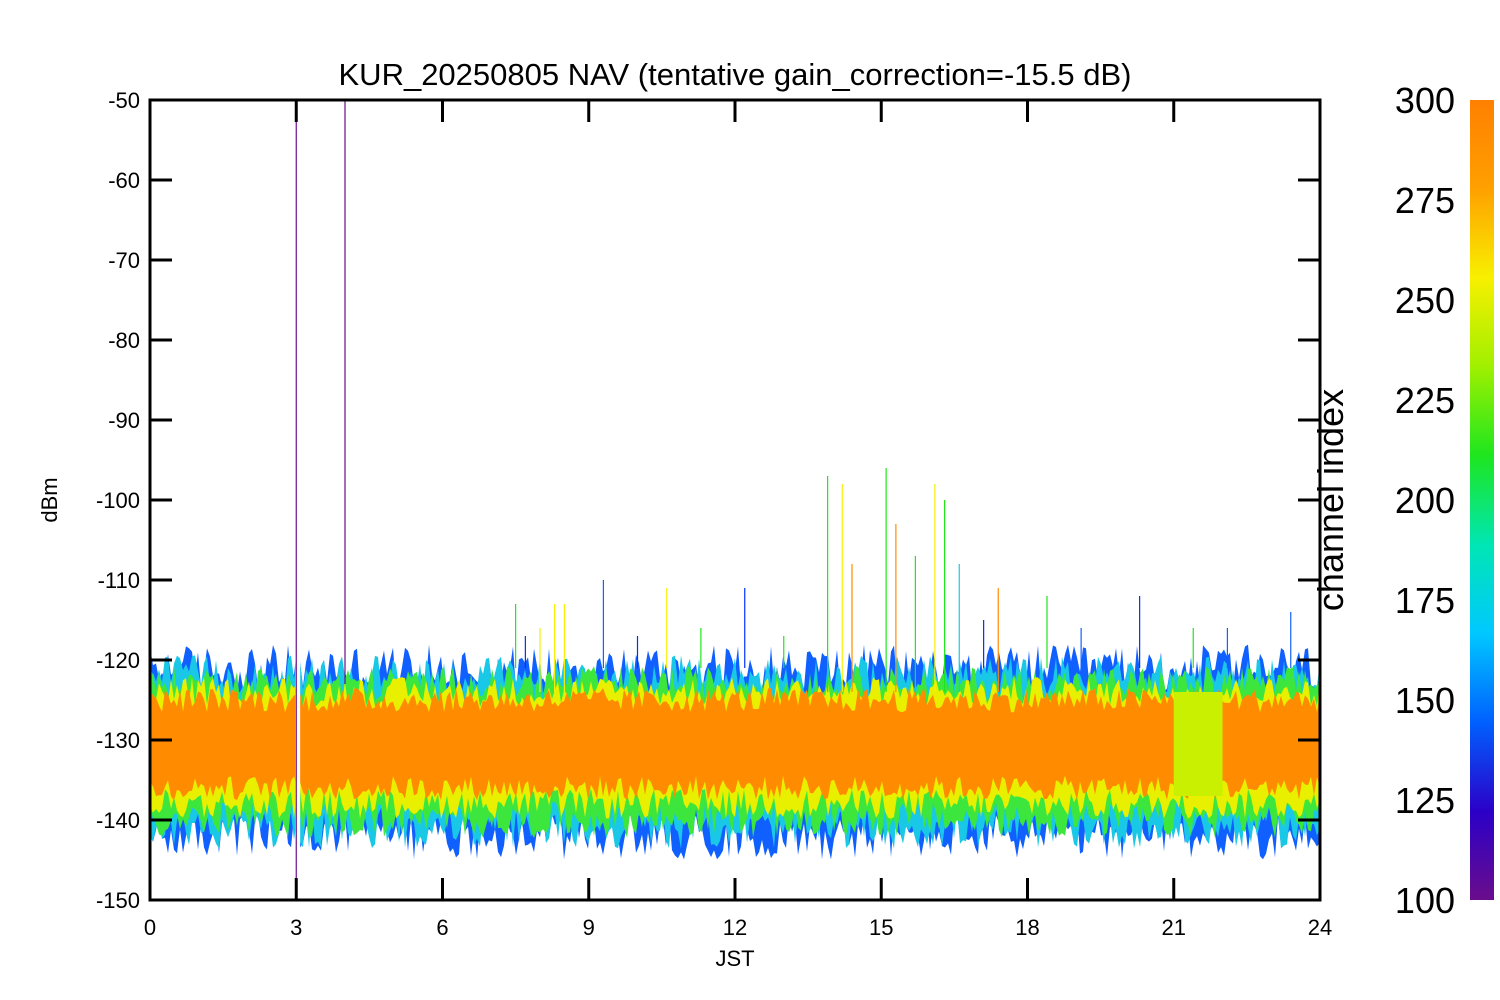  I want to click on colorbar-tick-label: 200, so click(1425, 500).